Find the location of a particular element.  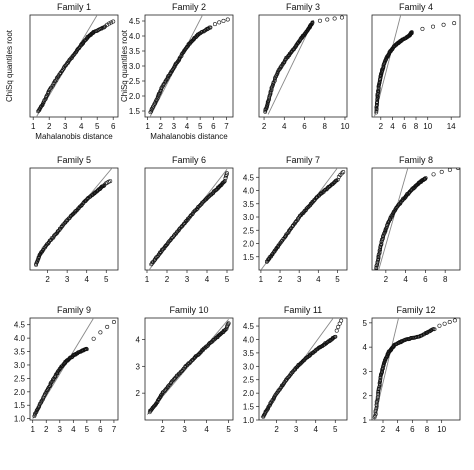

y-tick-label: 4.5 is located at coordinates (249, 177).